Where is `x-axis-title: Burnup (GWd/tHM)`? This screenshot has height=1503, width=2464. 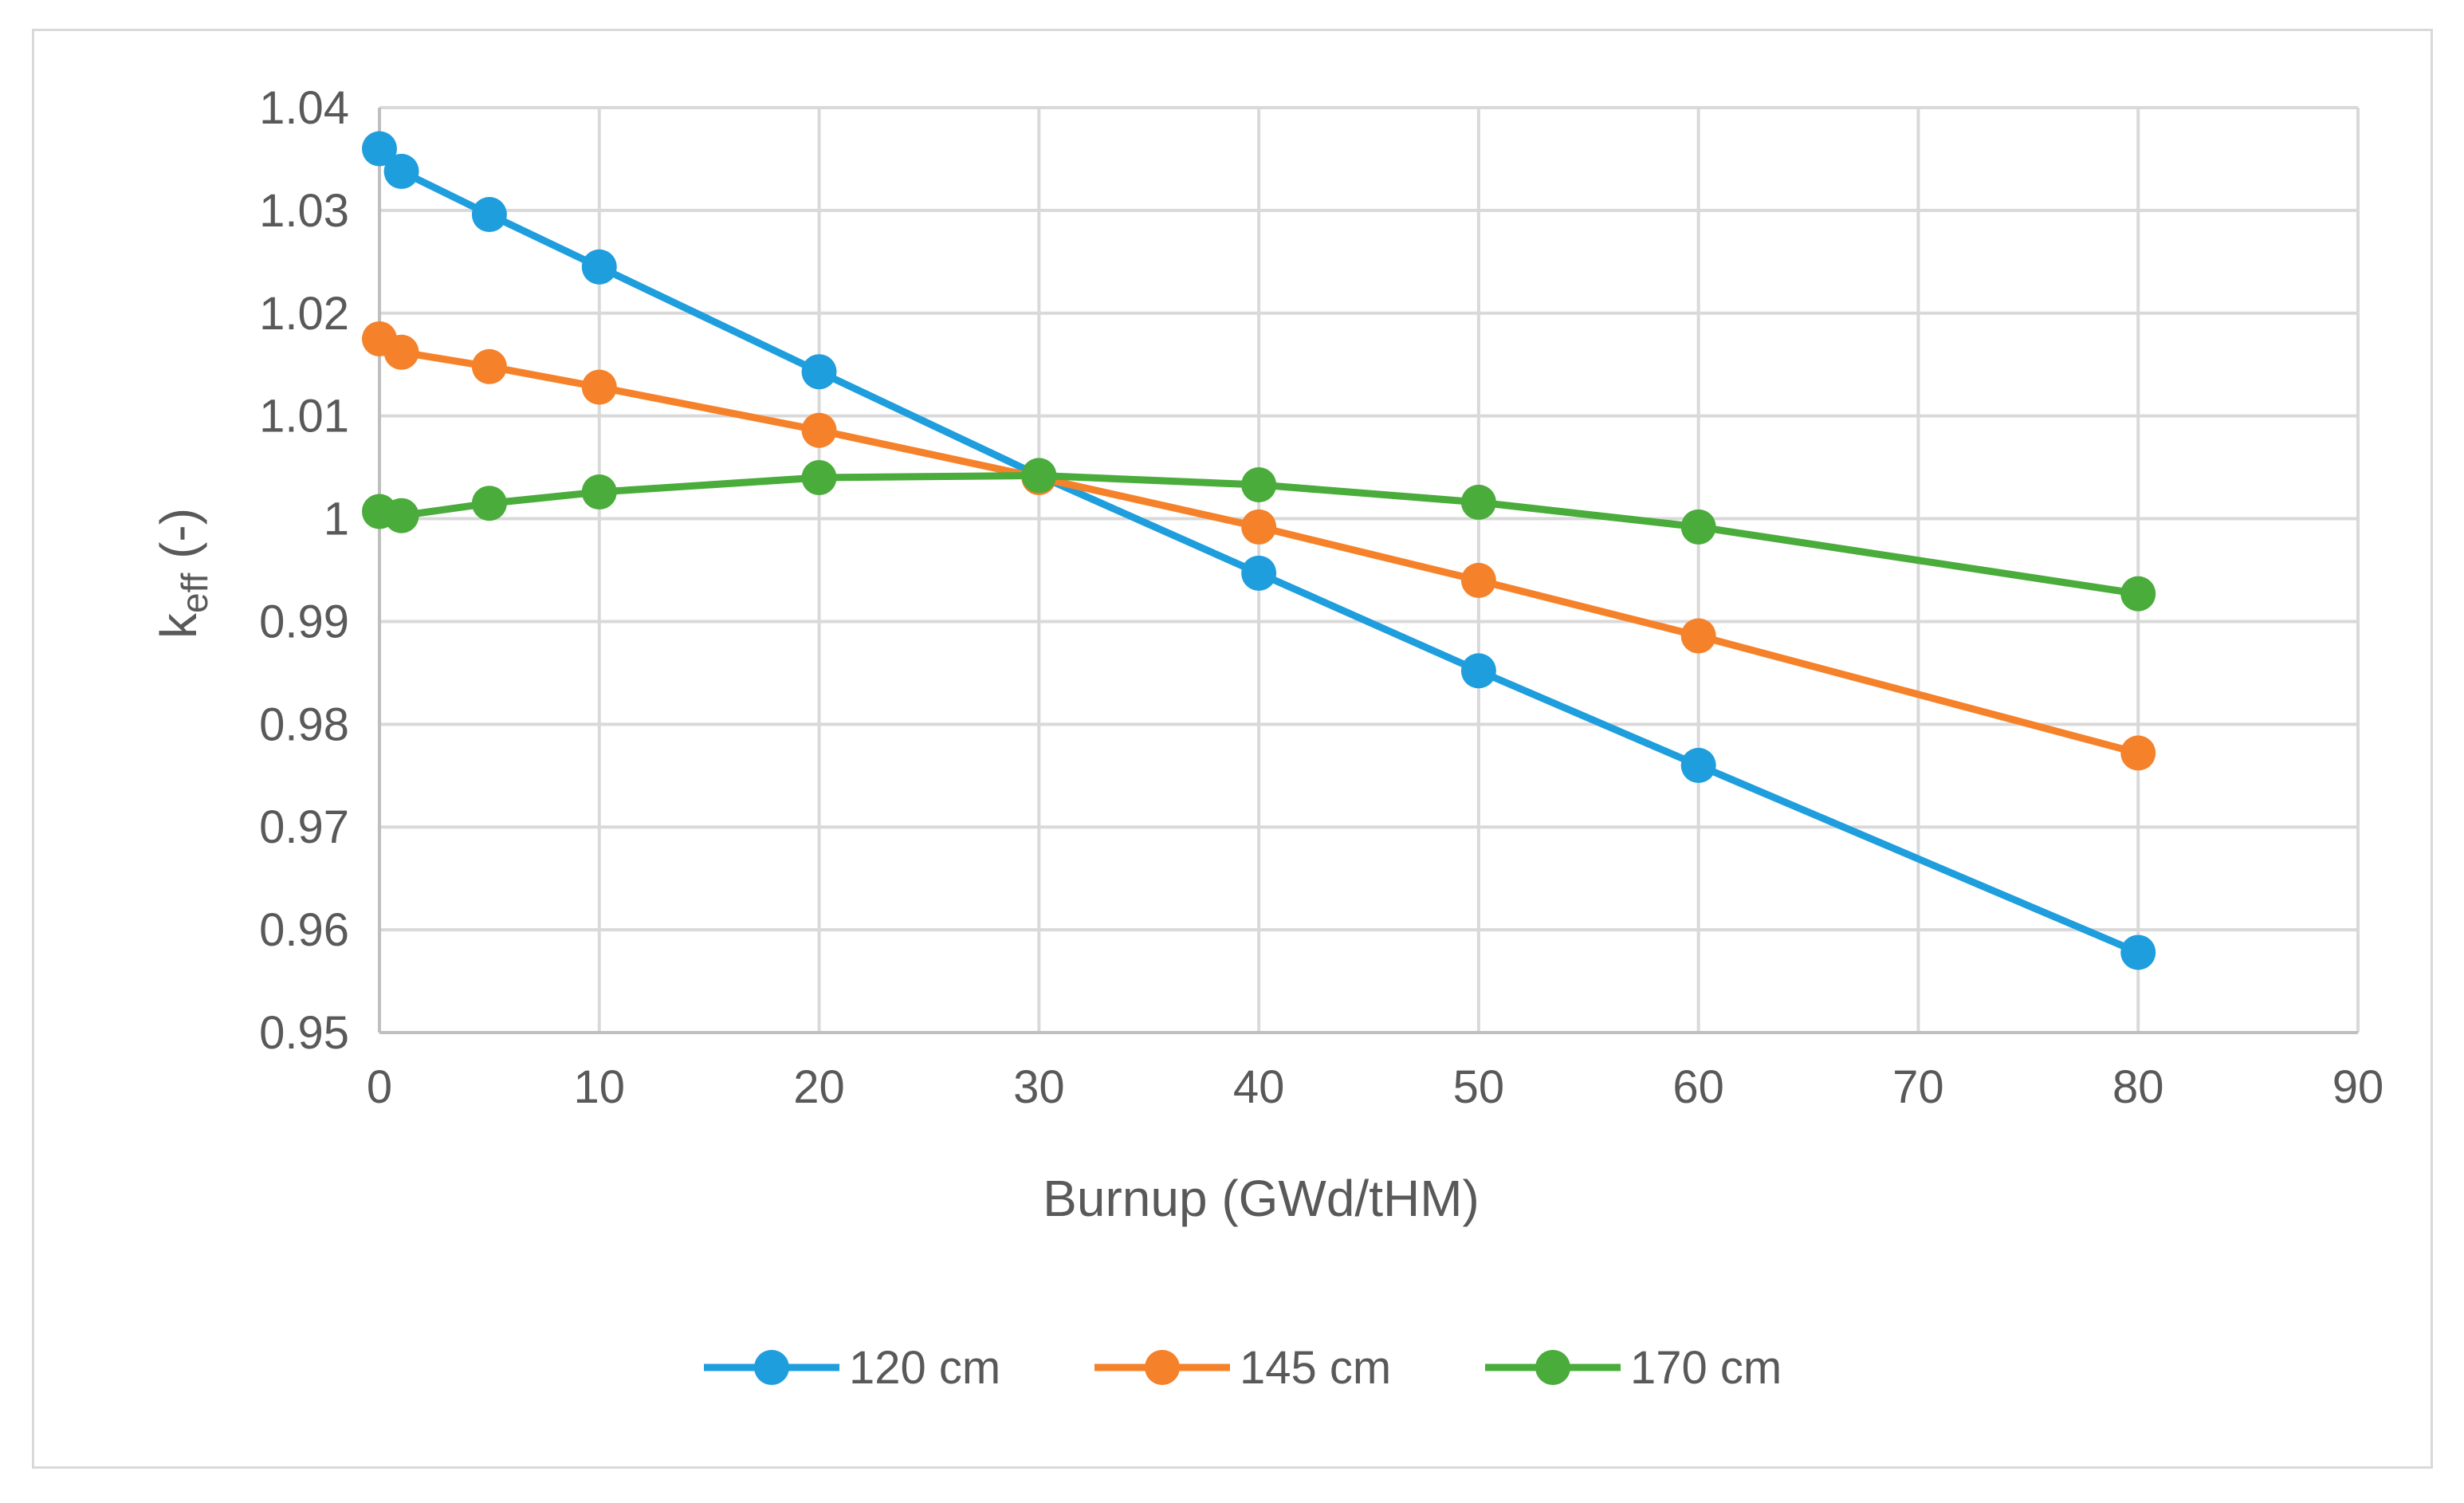
x-axis-title: Burnup (GWd/tHM) is located at coordinates (1261, 1198).